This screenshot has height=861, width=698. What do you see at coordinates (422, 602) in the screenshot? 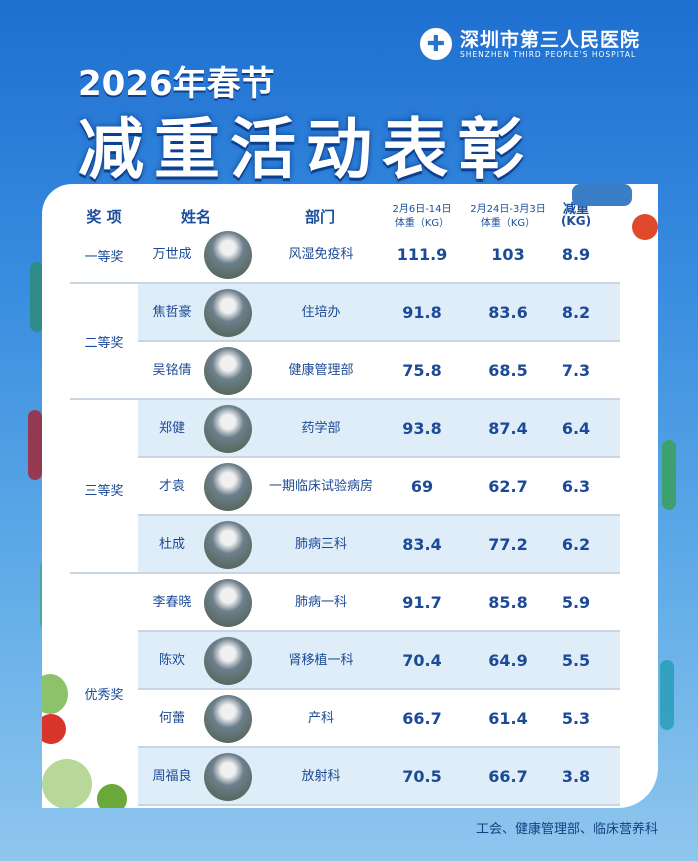
I see `weight-before: 91.7` at bounding box center [422, 602].